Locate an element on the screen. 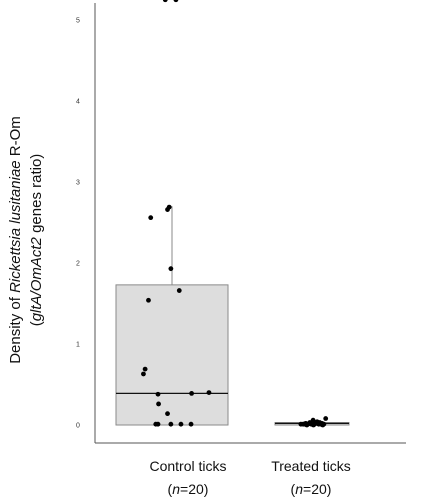 The image size is (424, 500). y-axis-label-line2: (gltA/OmAct2 genes ratio) is located at coordinates (36, 240).